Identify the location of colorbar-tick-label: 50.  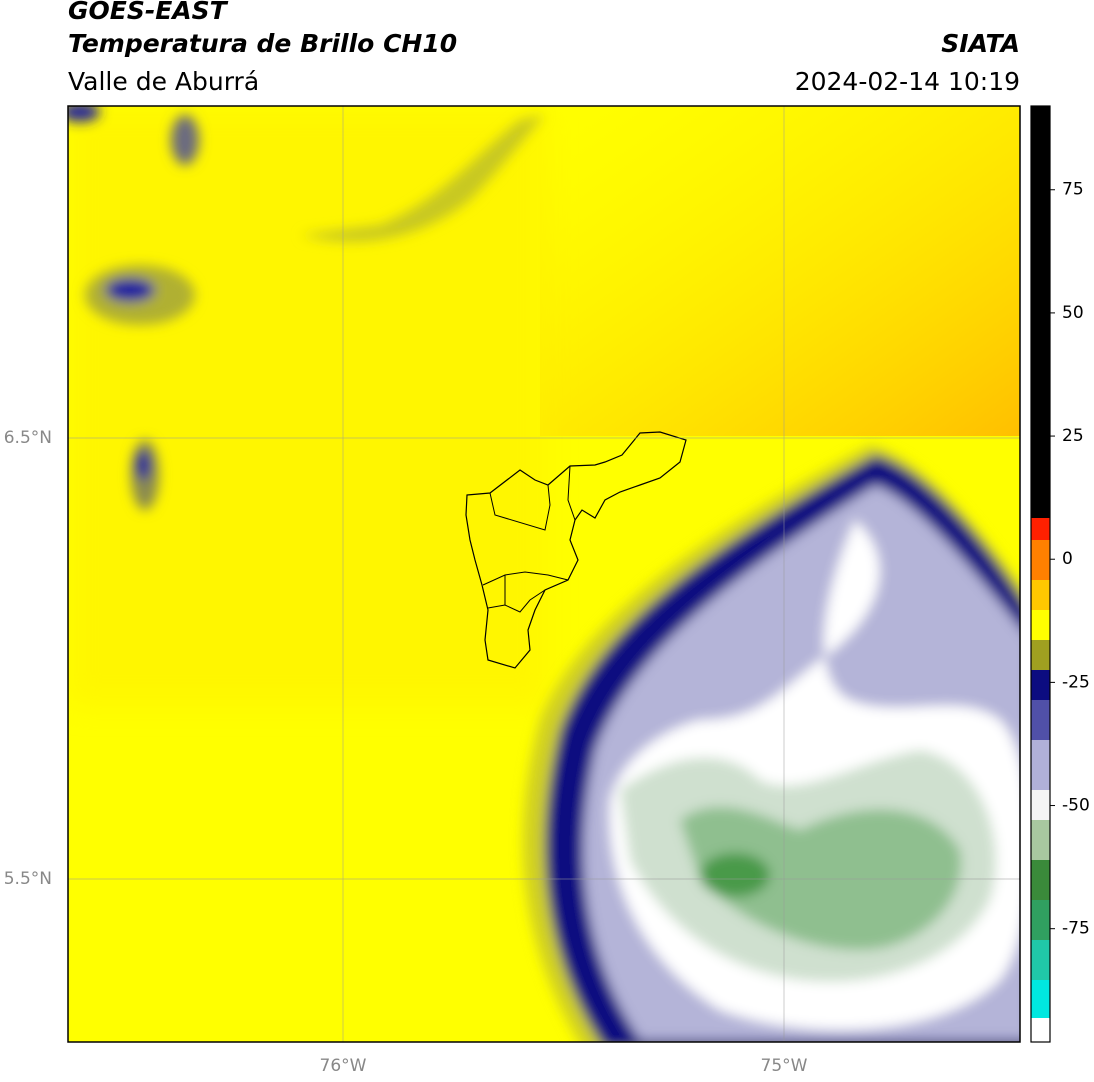
(1073, 313).